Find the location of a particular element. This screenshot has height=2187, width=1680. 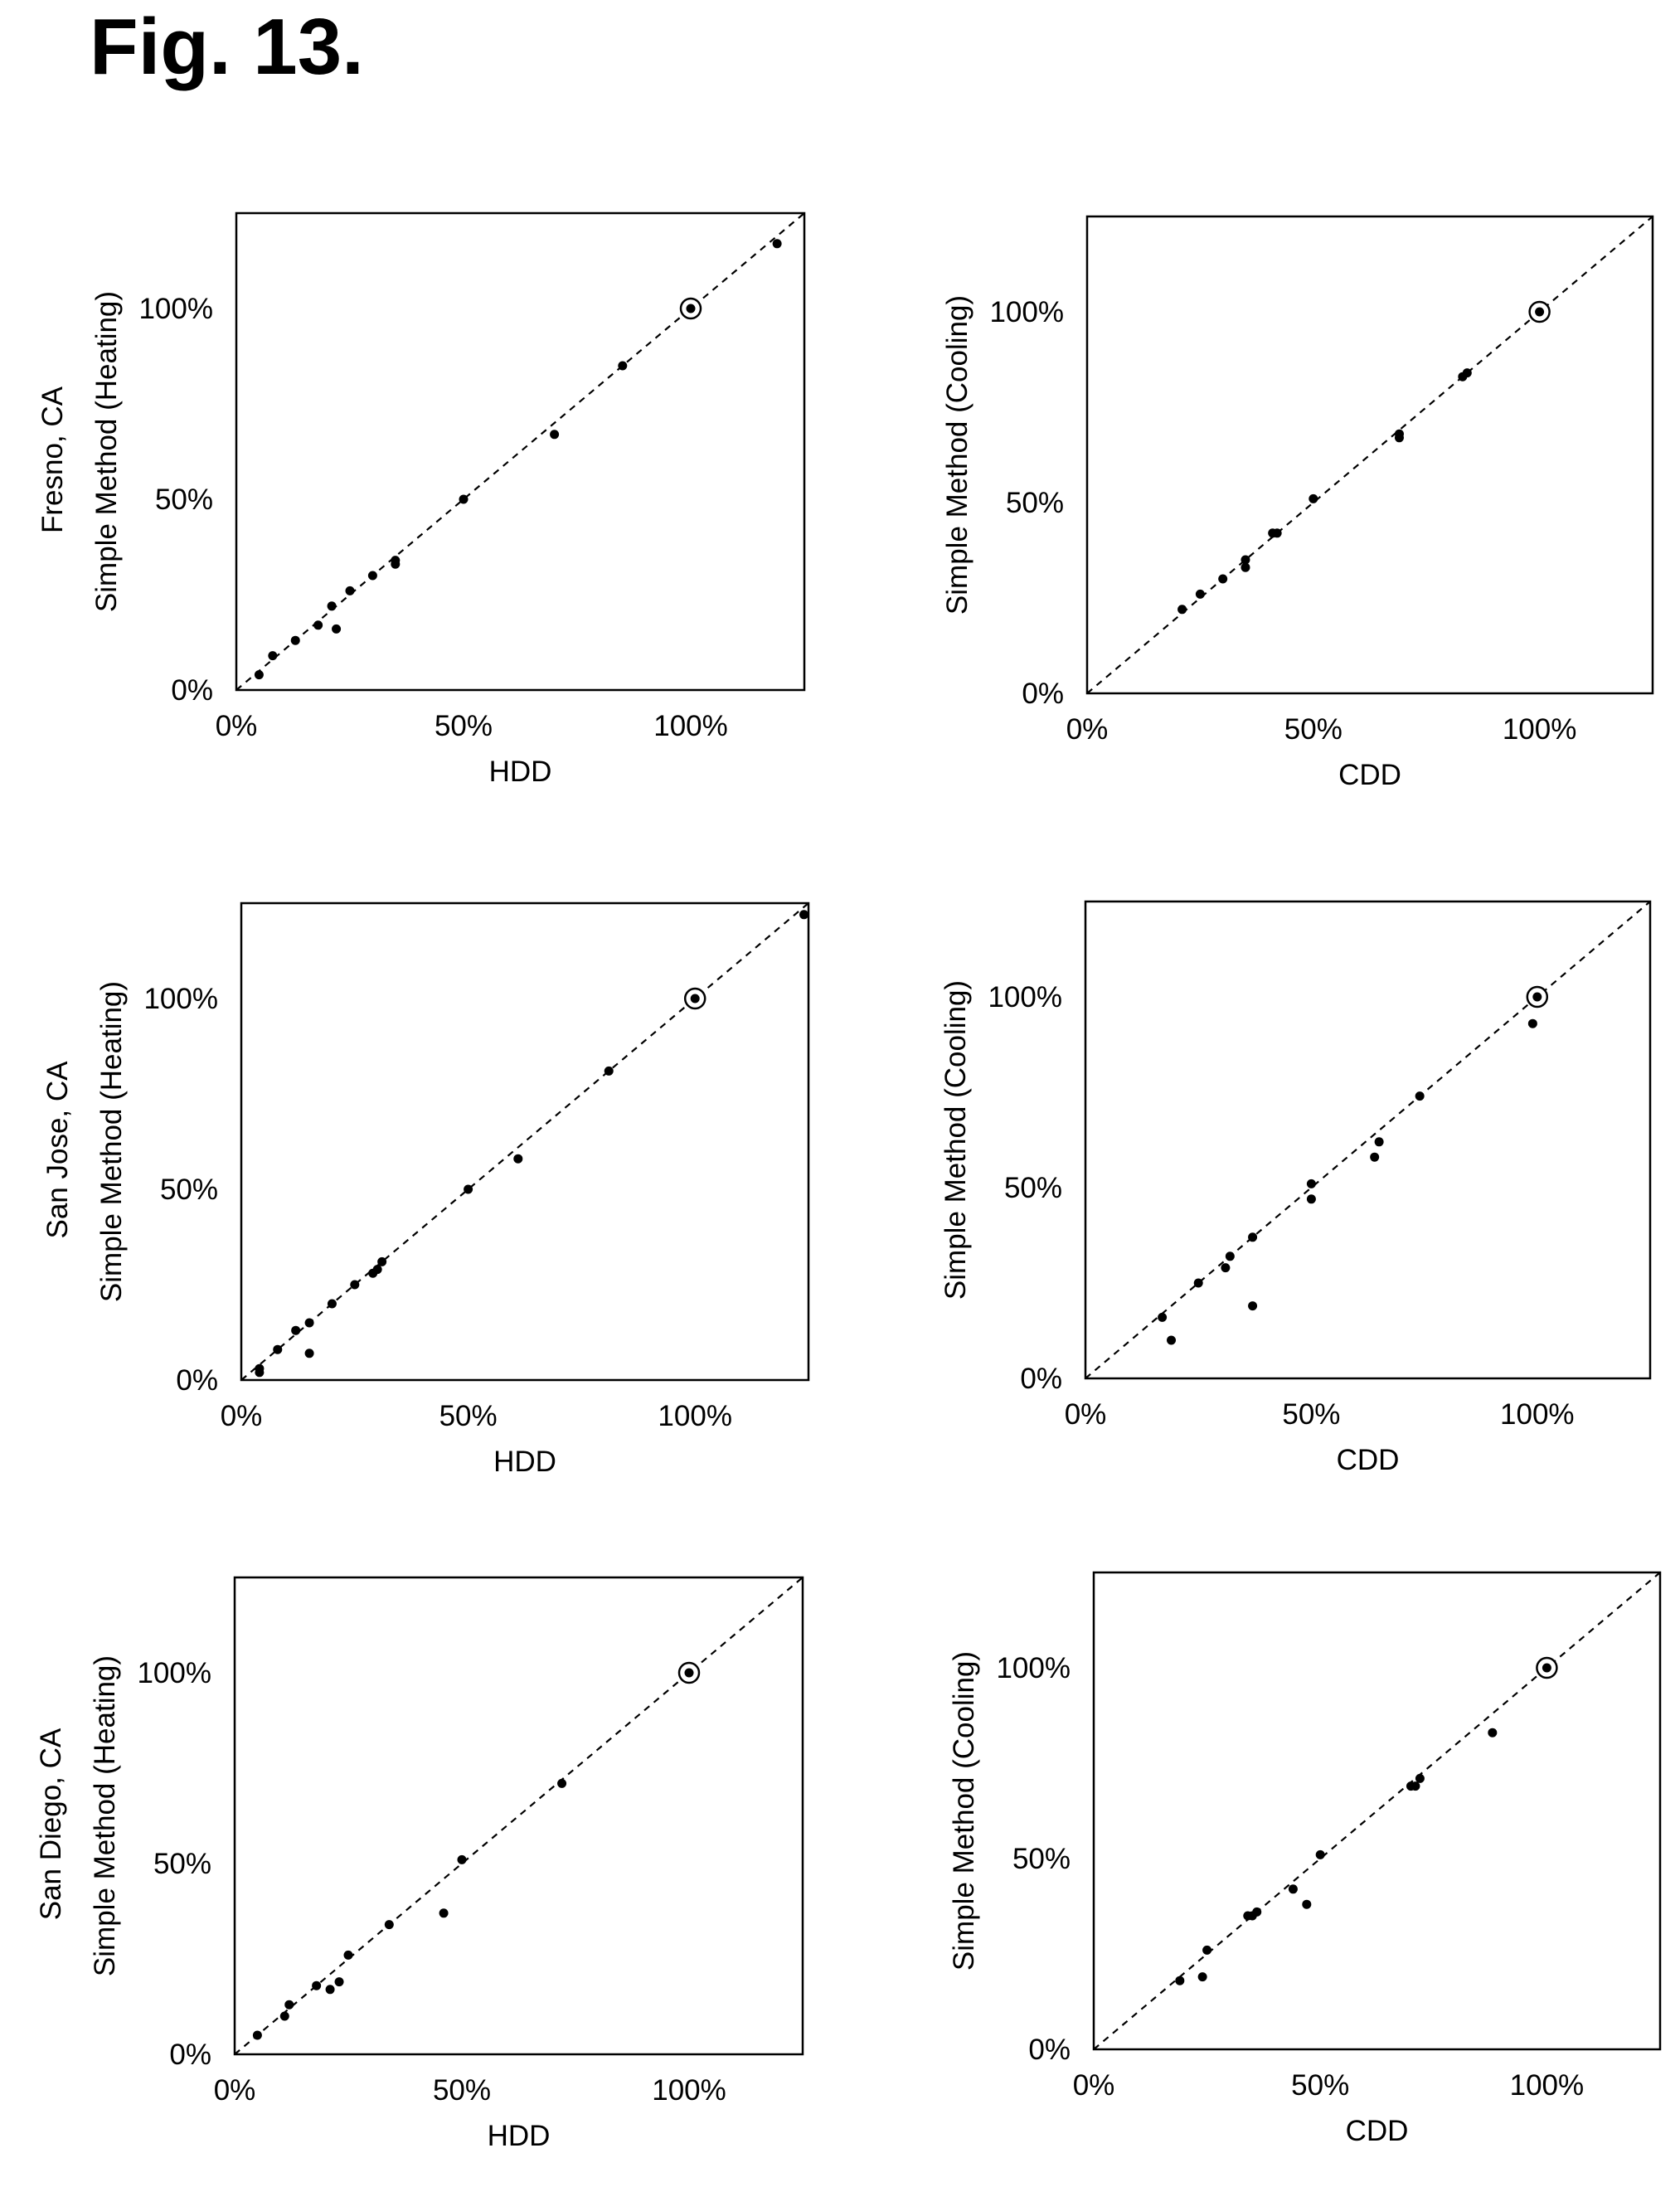

row-location-label: San Diego, CA is located at coordinates (51, 1824).